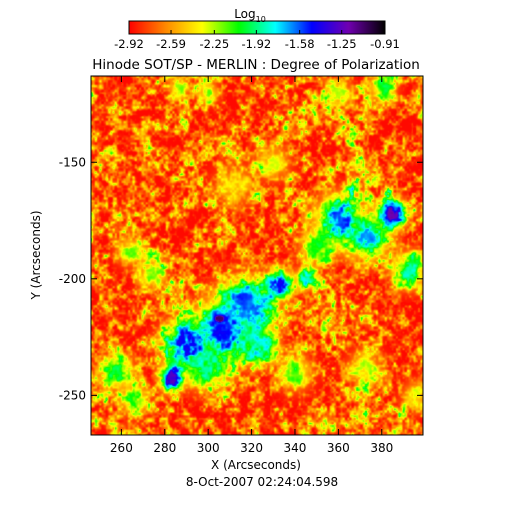 The image size is (512, 512). What do you see at coordinates (250, 15) in the screenshot?
I see `colorbar-label: Log10` at bounding box center [250, 15].